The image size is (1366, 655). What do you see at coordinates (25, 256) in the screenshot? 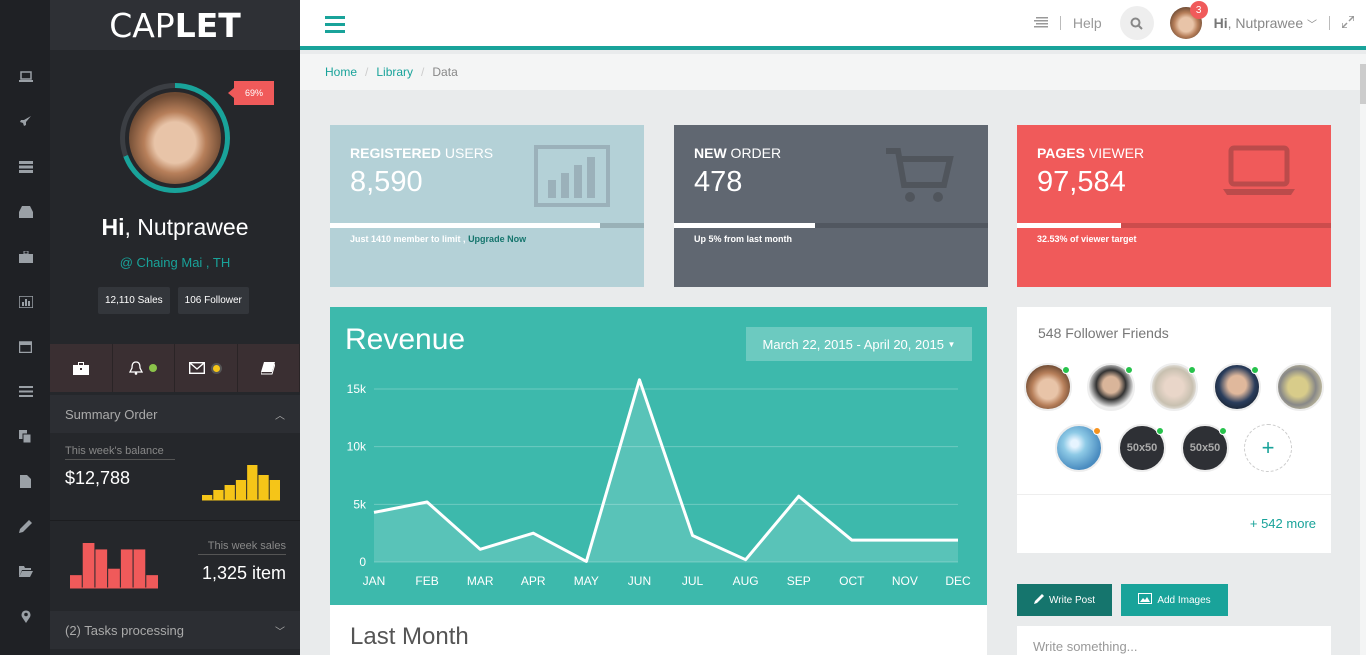
I see `briefcase-icon` at bounding box center [25, 256].